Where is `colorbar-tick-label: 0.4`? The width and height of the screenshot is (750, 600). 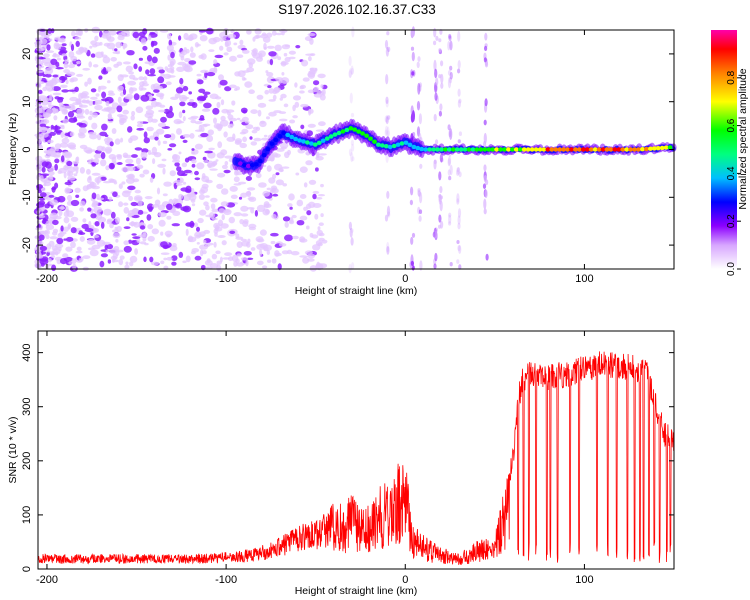
colorbar-tick-label: 0.4 is located at coordinates (731, 173).